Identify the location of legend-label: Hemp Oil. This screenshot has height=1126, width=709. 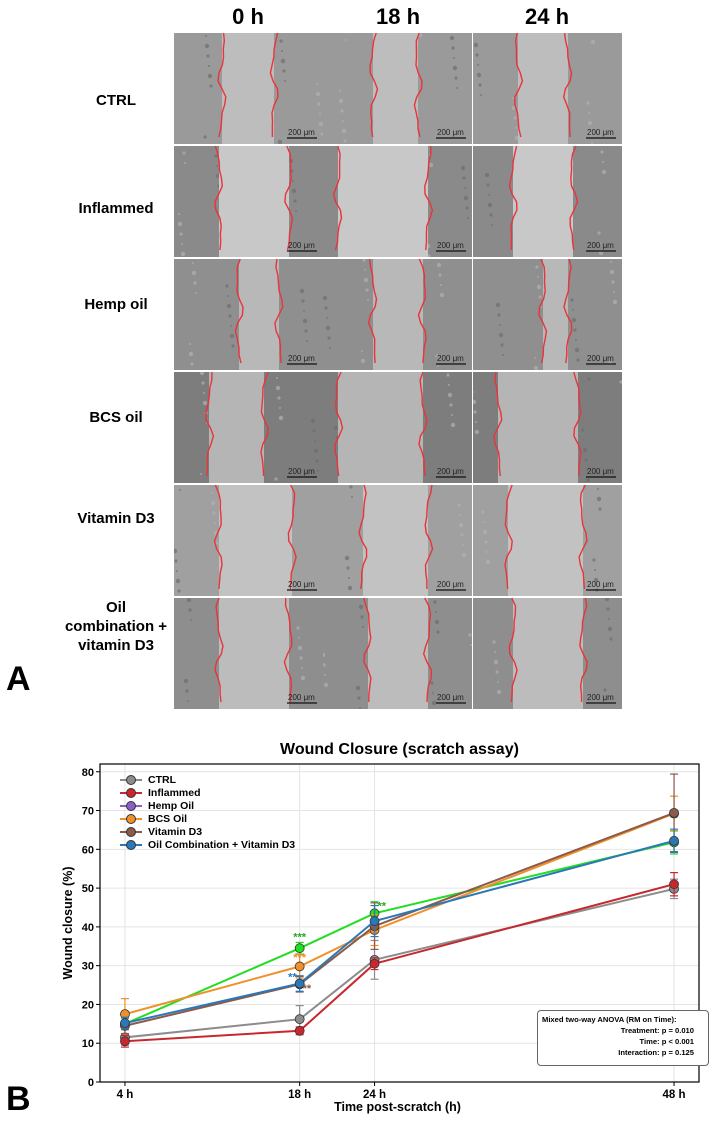
(171, 805).